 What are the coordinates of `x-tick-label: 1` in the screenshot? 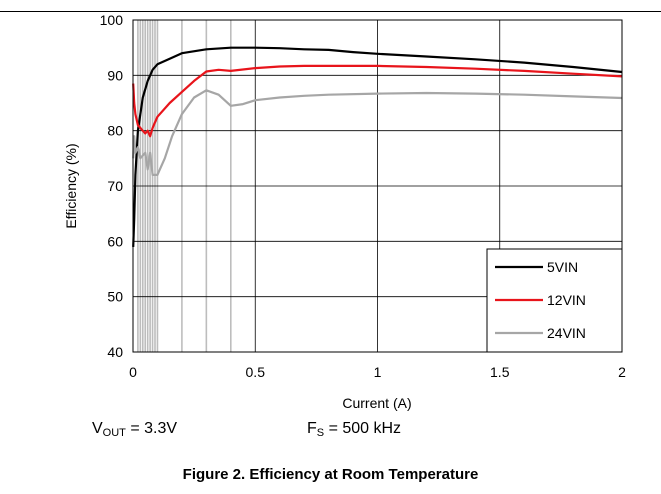 It's located at (378, 372).